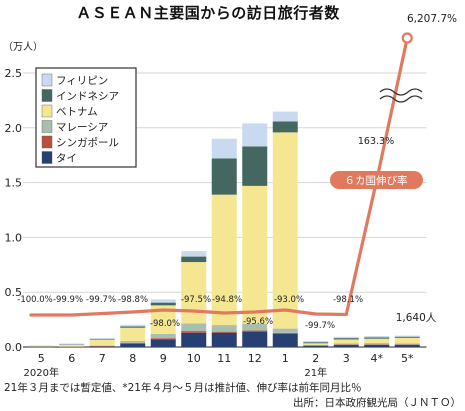  What do you see at coordinates (377, 402) in the screenshot?
I see `source-note: 出所：日本政府観光局（ＪＮＴＯ）` at bounding box center [377, 402].